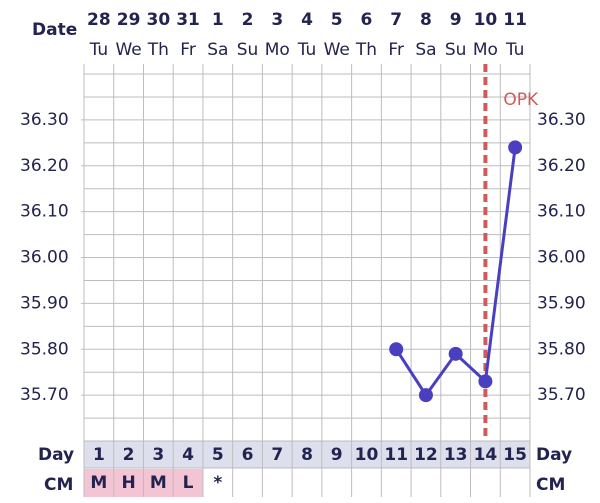 The height and width of the screenshot is (503, 600). Describe the element at coordinates (426, 455) in the screenshot. I see `day-number: 12` at that location.